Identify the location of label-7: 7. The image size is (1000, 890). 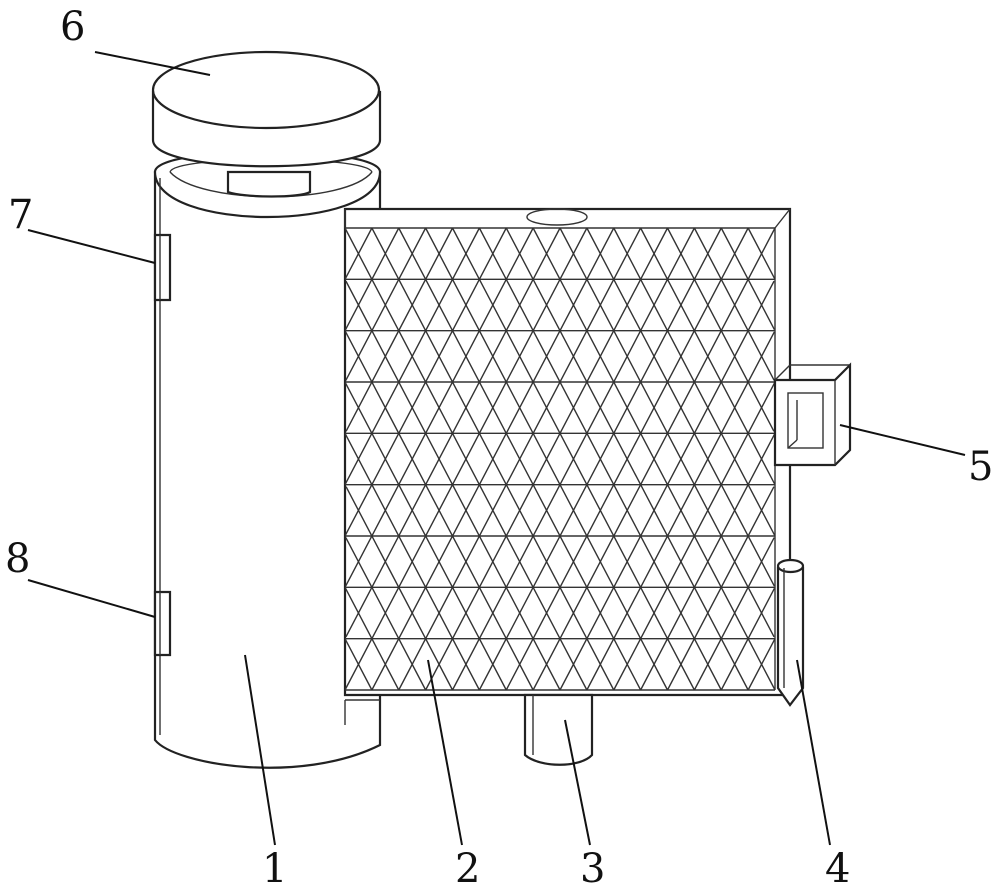
(20, 215).